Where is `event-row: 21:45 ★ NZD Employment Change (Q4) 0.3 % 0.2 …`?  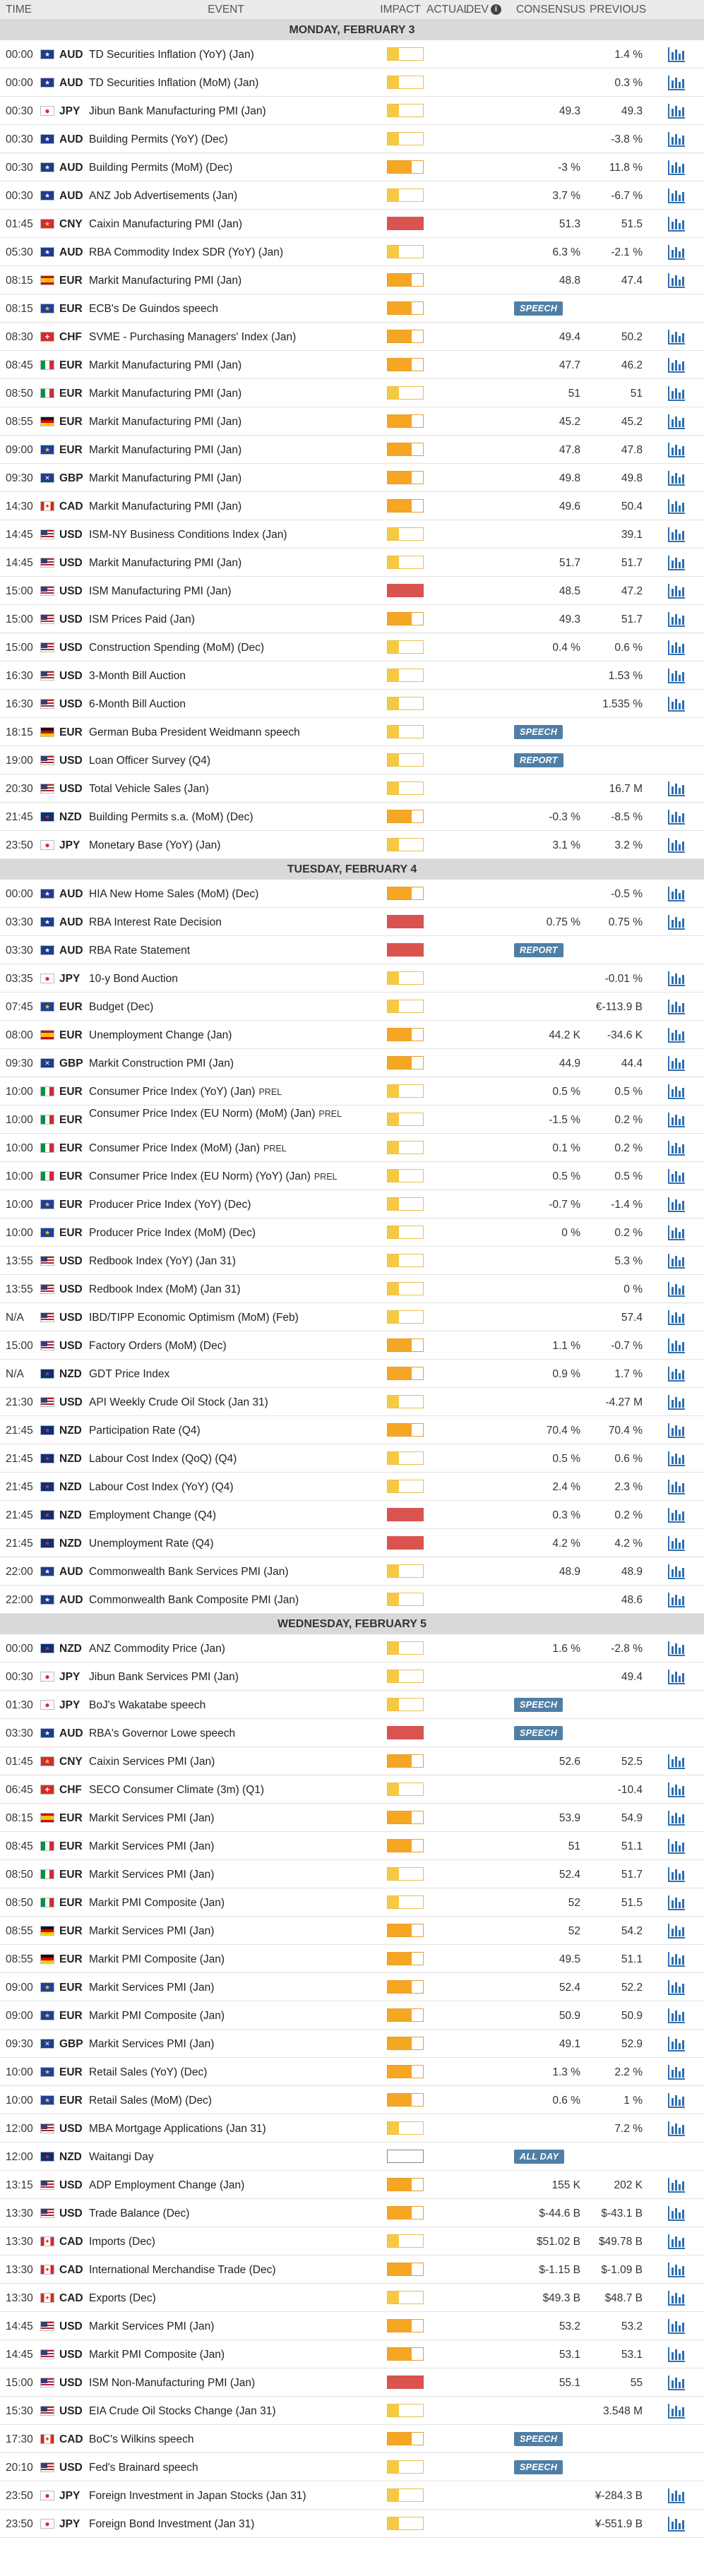
event-row: 21:45 ★ NZD Employment Change (Q4) 0.3 % 0.2 … is located at coordinates (352, 1515).